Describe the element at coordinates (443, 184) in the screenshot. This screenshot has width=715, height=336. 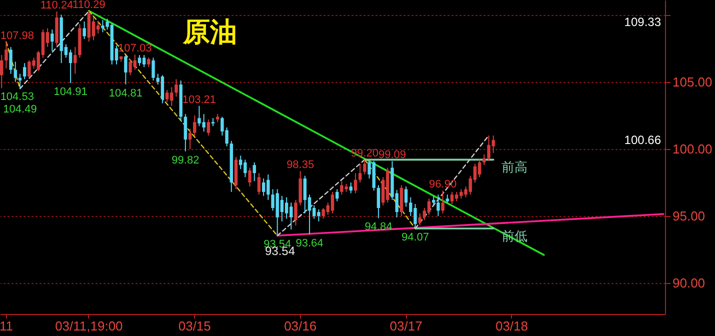
I see `text: 96.90` at that location.